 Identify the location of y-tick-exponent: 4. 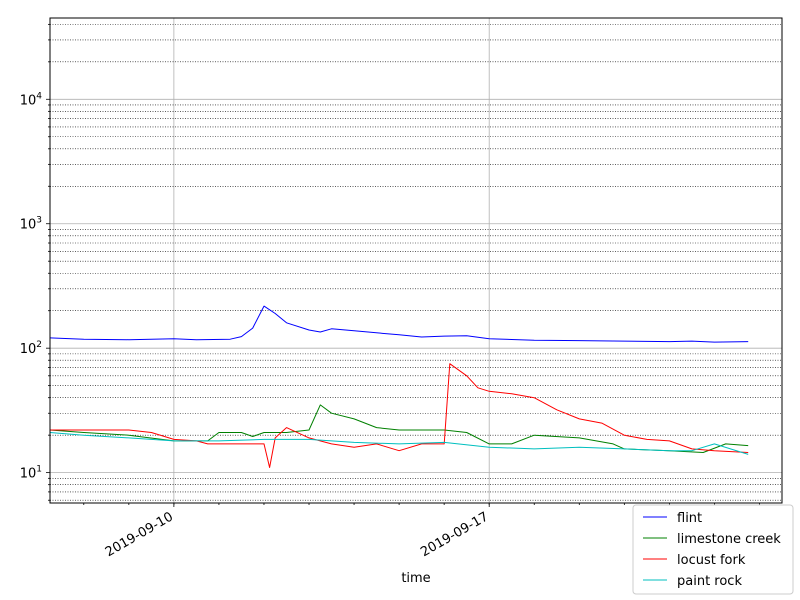
(39, 96).